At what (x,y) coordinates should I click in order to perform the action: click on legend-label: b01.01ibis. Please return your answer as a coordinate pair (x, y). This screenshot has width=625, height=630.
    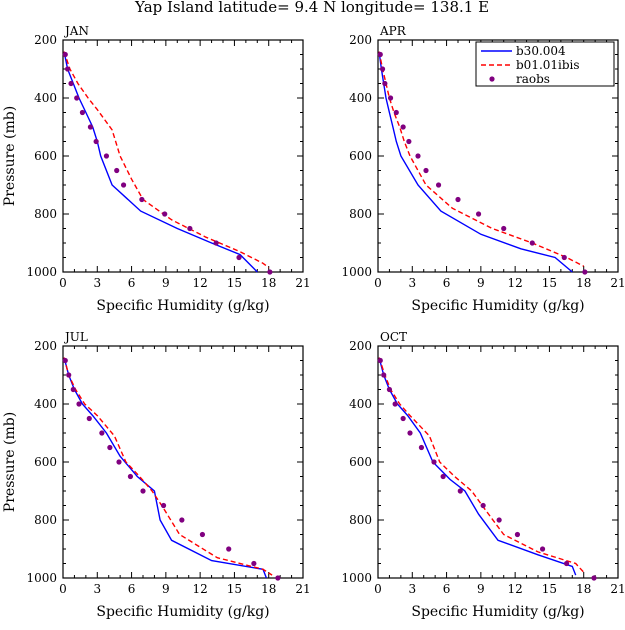
    Looking at the image, I should click on (548, 65).